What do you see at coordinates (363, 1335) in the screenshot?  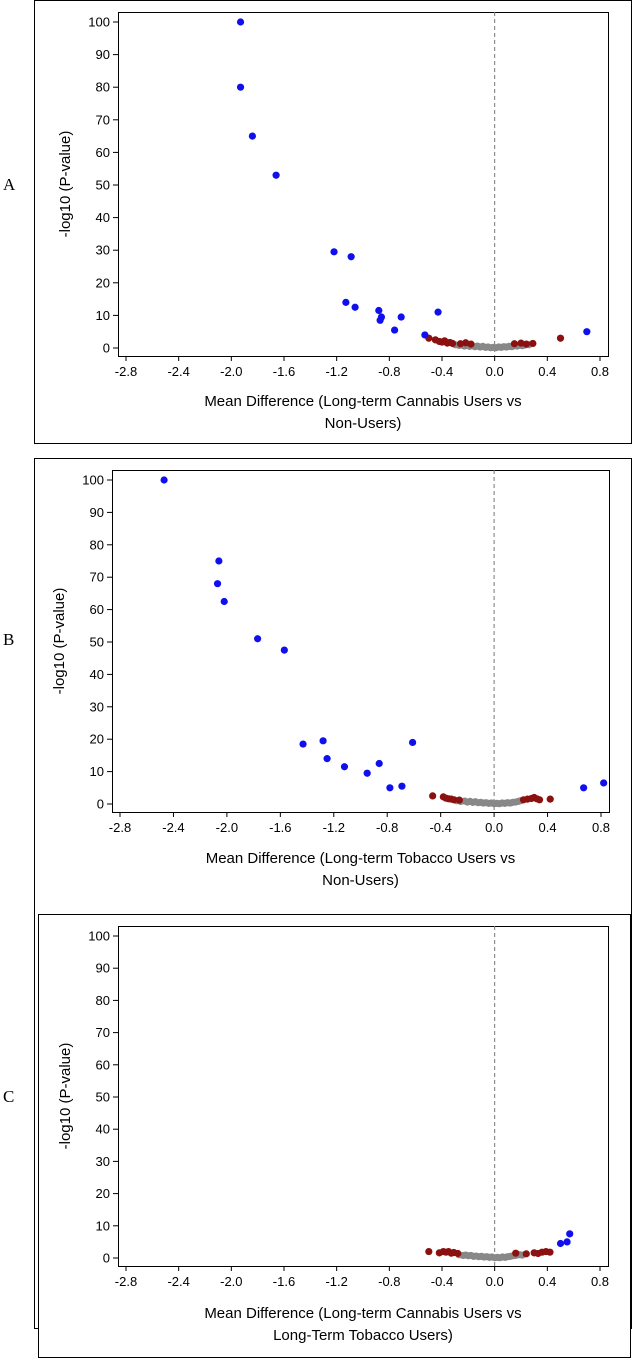 I see `x-axis-label-line-2: Long-Term Tobacco Users)` at bounding box center [363, 1335].